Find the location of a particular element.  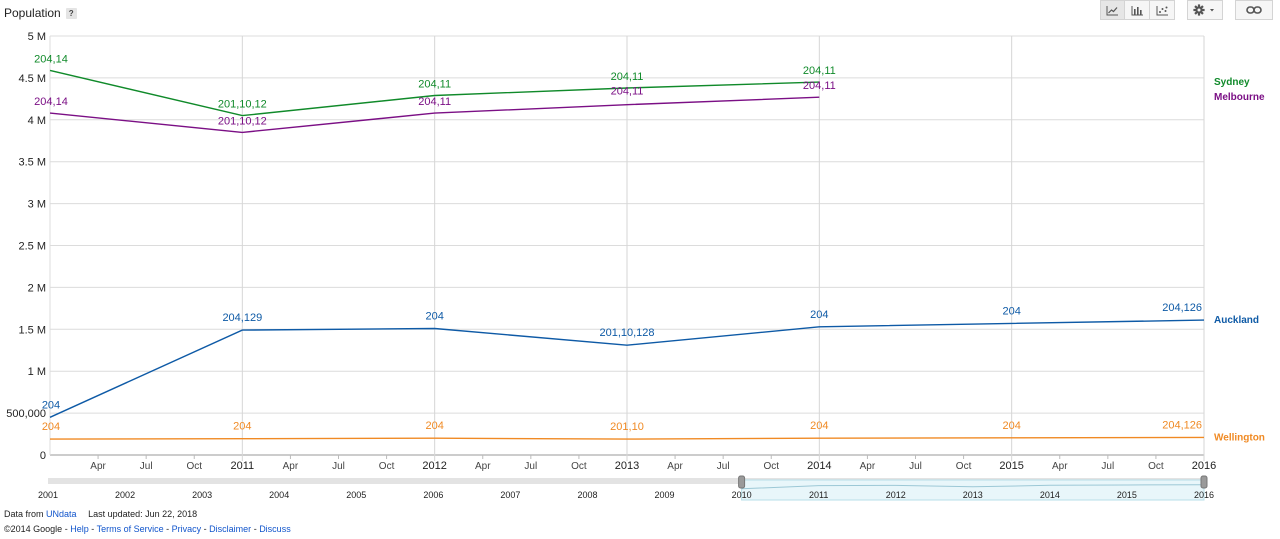

chart-type-toggle is located at coordinates (1137, 10).